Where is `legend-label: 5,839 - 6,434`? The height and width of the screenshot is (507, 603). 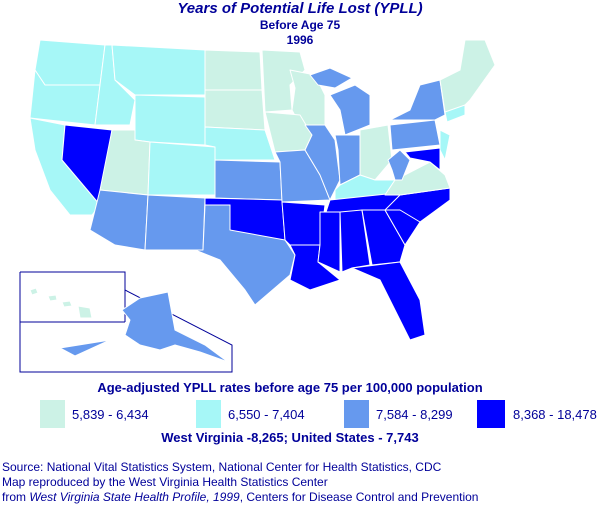
legend-label: 5,839 - 6,434 is located at coordinates (110, 414).